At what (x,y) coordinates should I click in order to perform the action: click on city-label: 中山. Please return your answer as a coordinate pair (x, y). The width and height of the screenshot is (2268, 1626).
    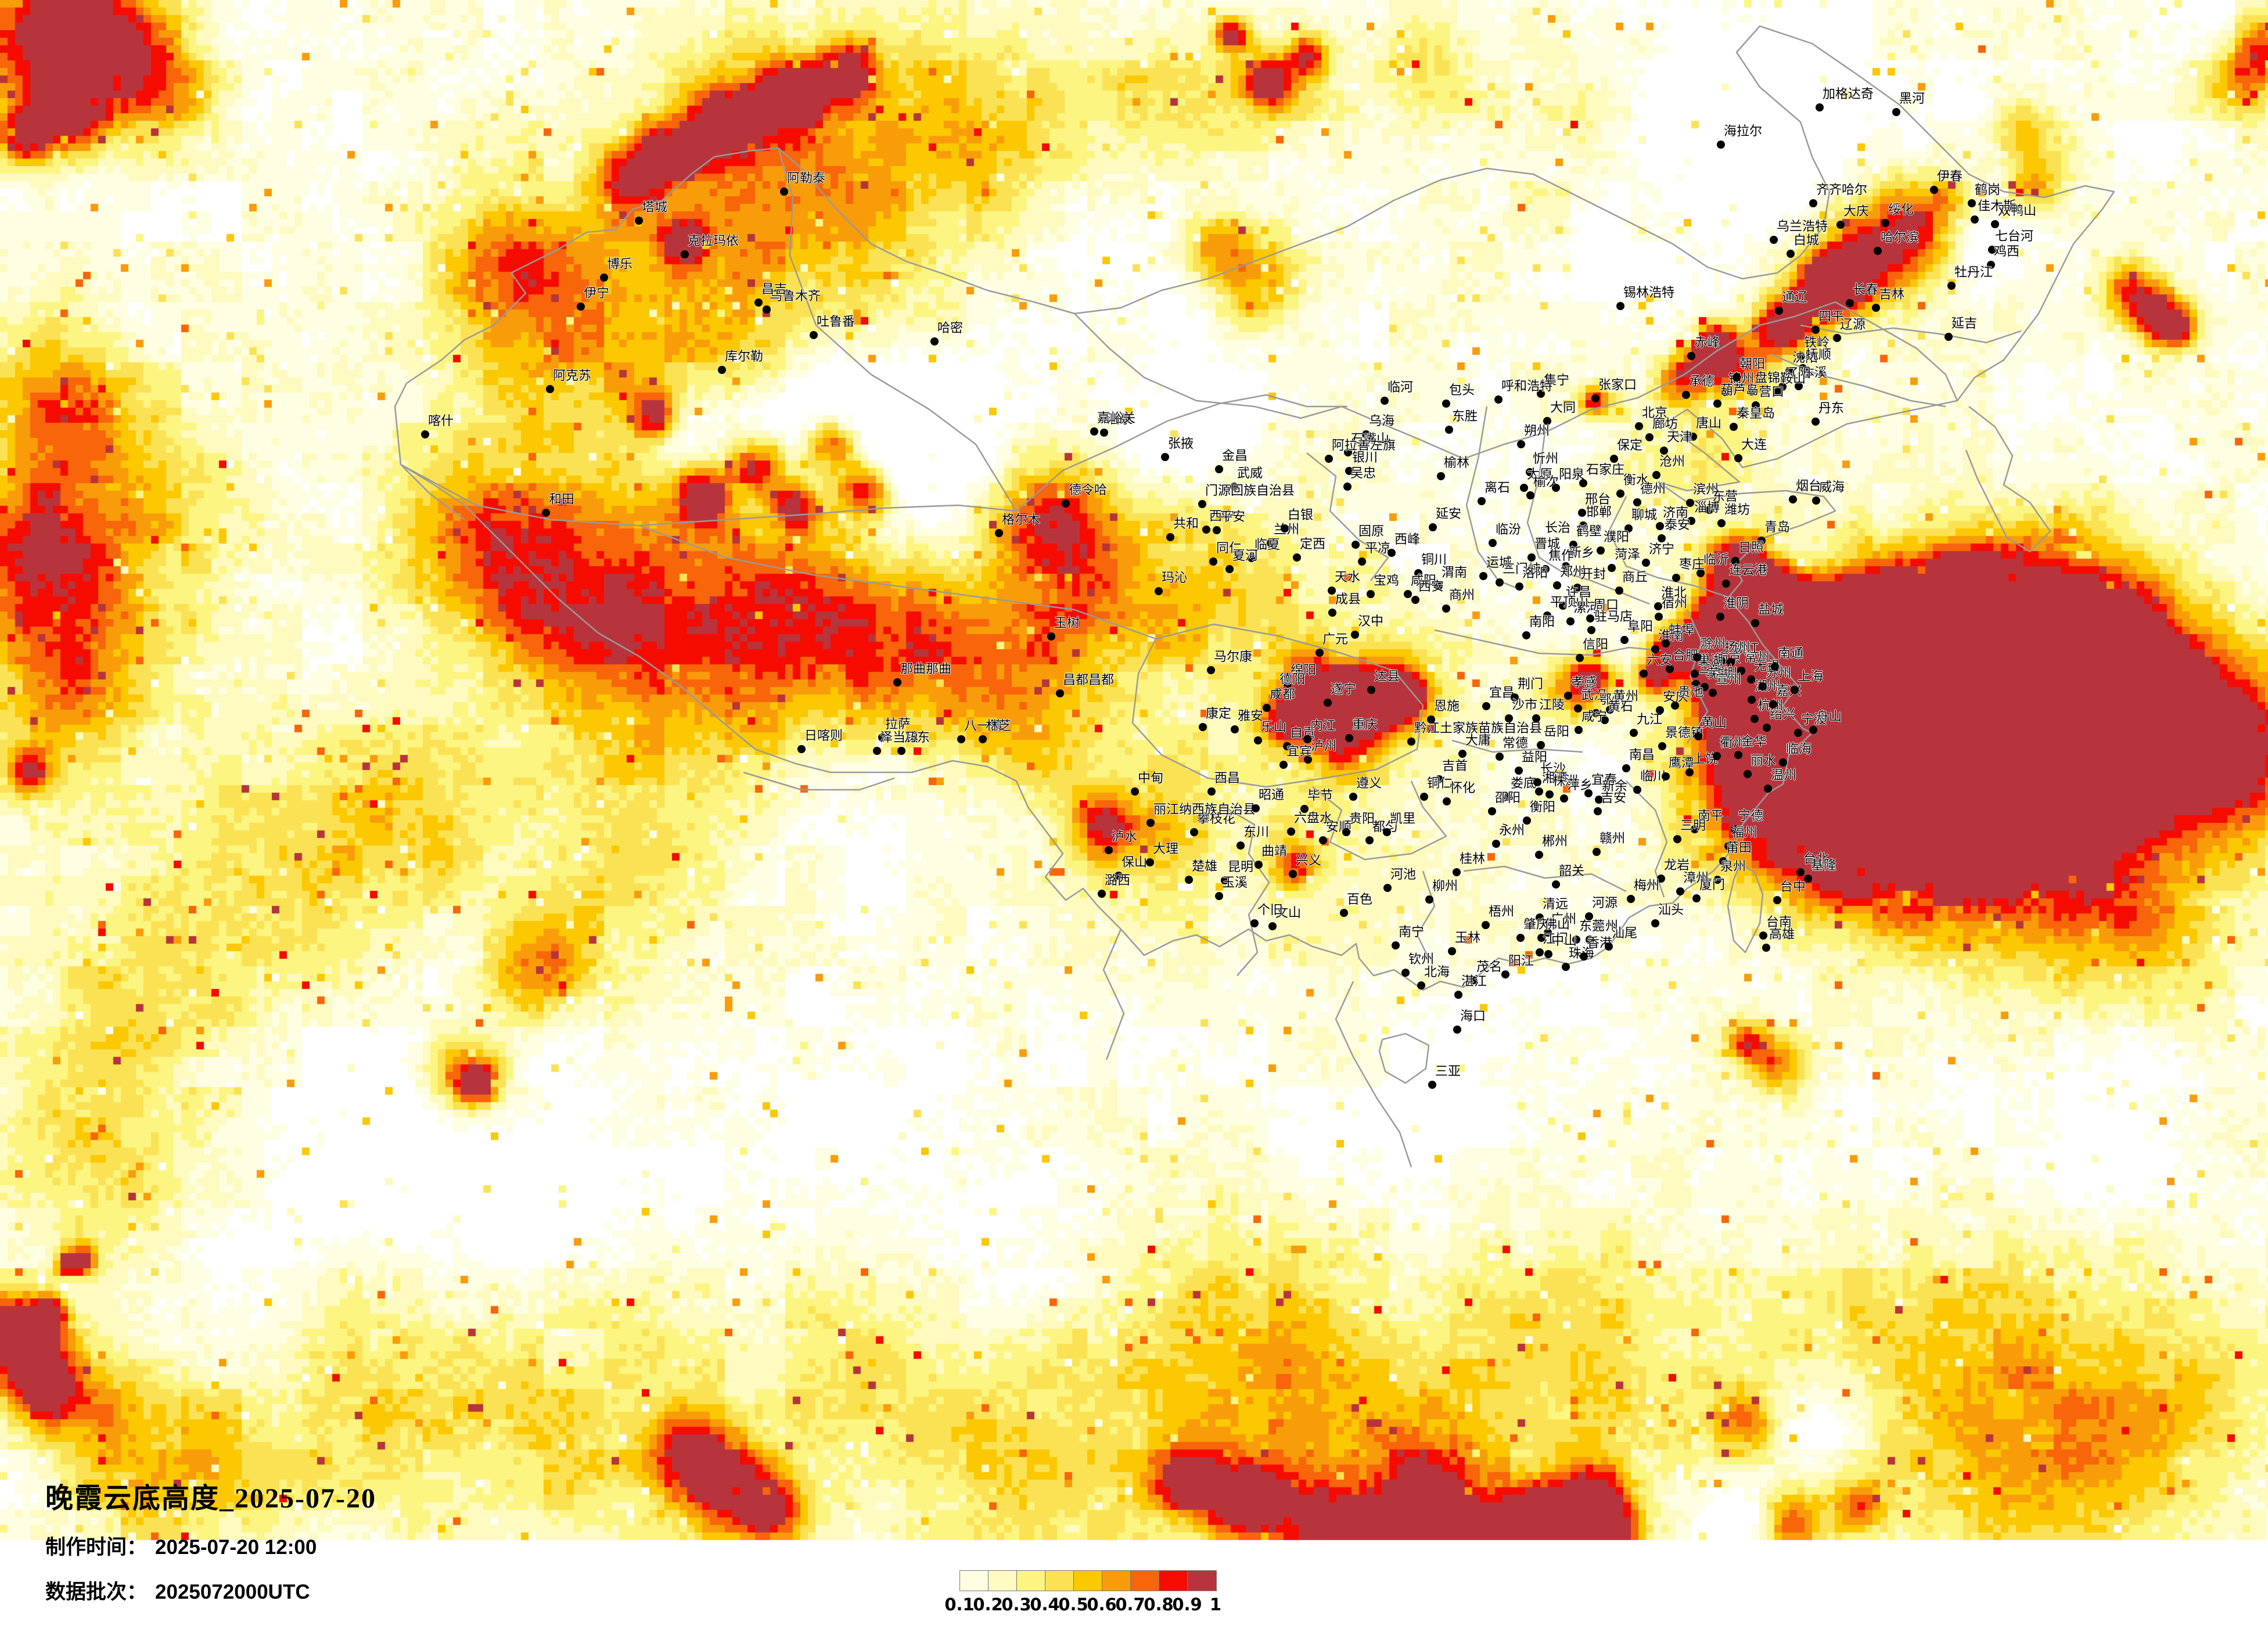
    Looking at the image, I should click on (1564, 941).